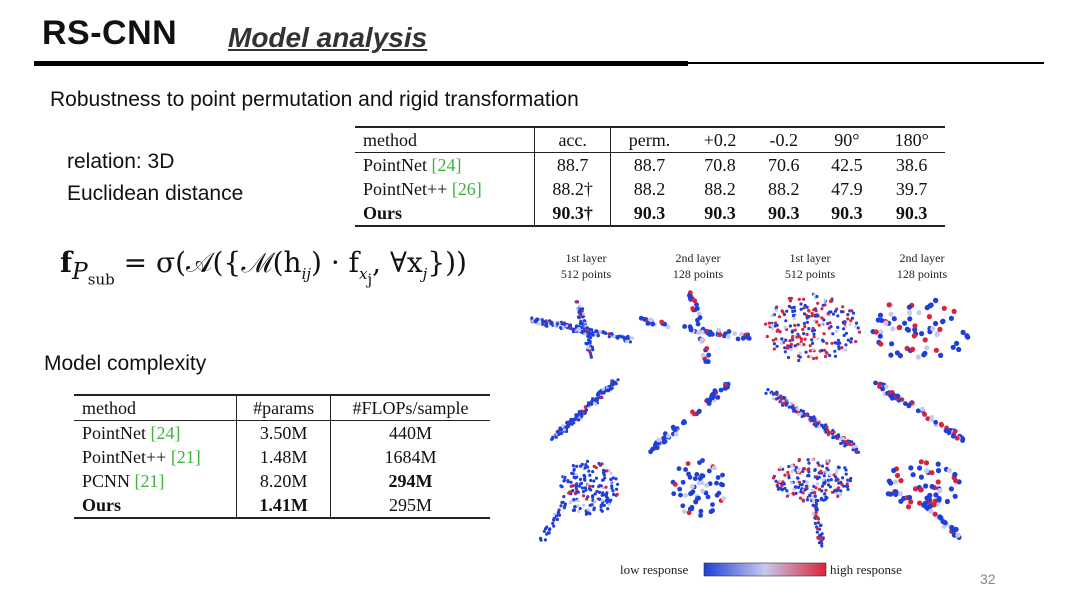  I want to click on title-divider-thin, so click(866, 63).